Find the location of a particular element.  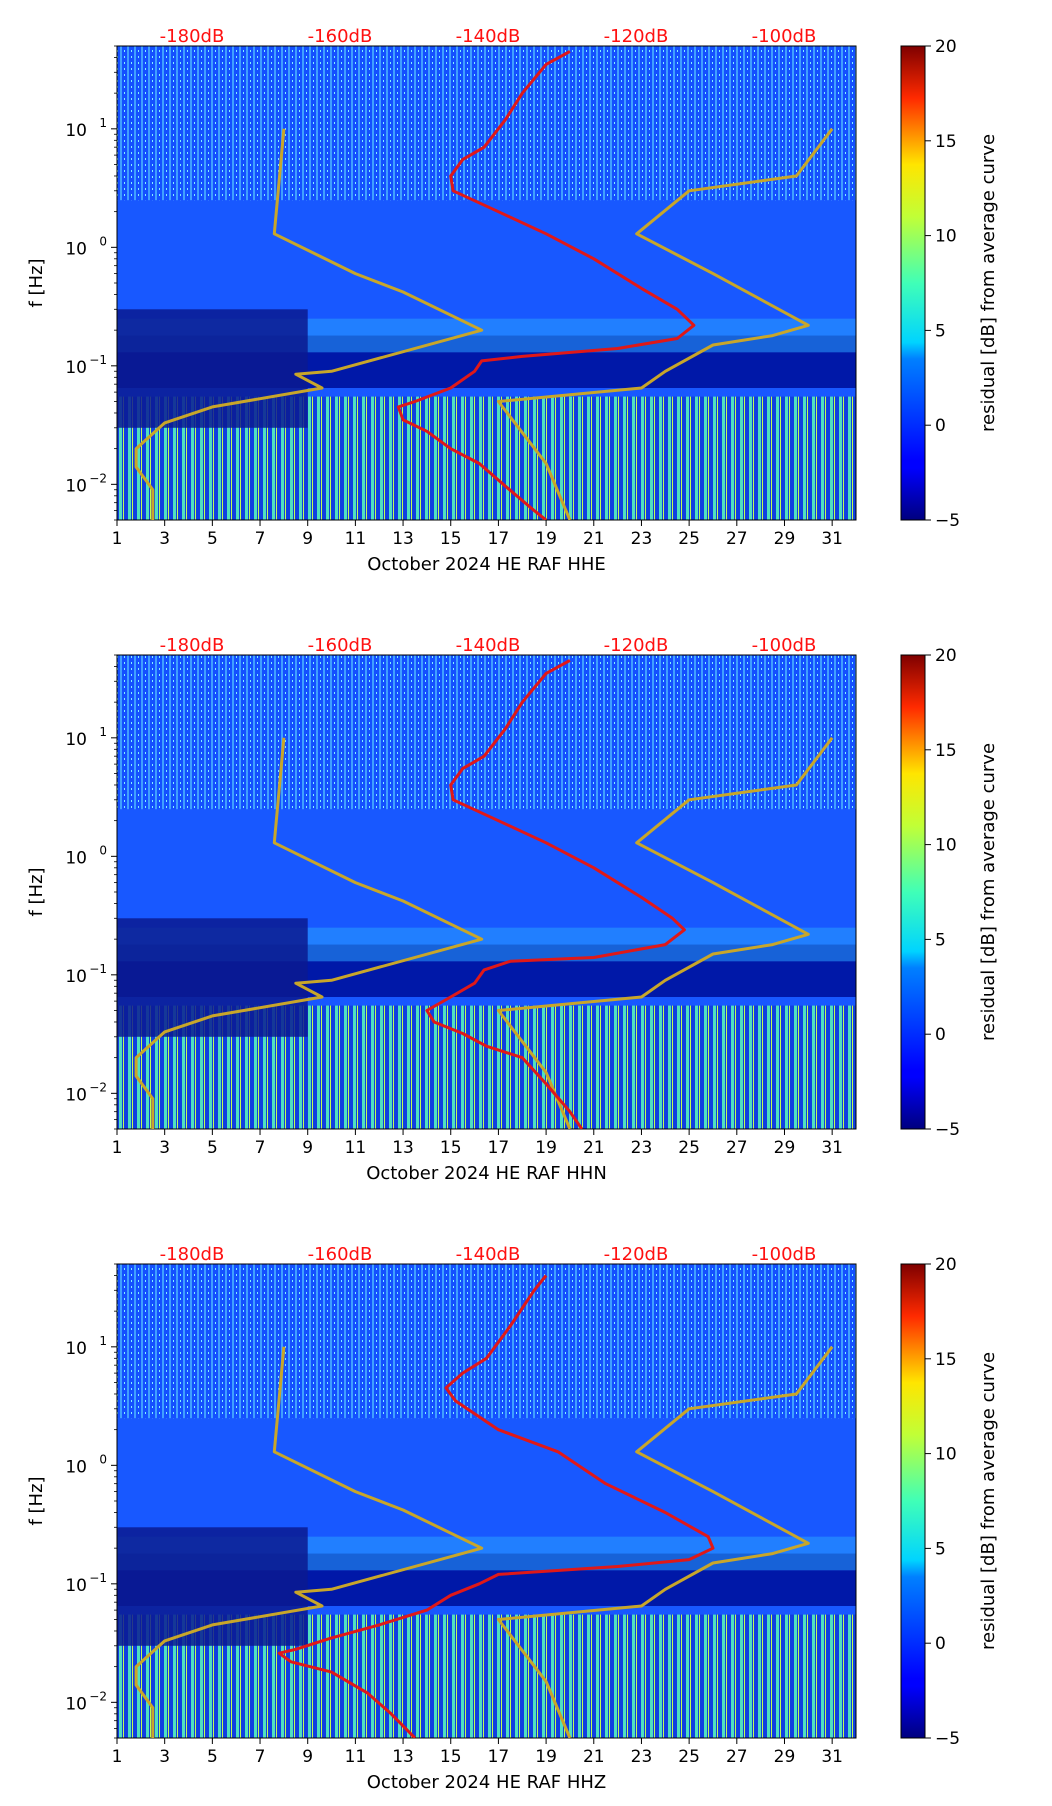

db-scale-label: -140dB is located at coordinates (488, 36).